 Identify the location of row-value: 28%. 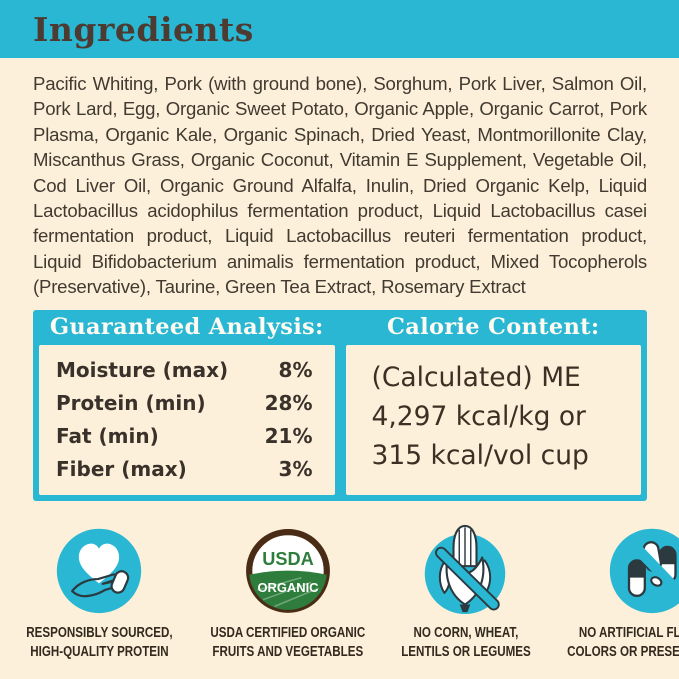
(288, 403).